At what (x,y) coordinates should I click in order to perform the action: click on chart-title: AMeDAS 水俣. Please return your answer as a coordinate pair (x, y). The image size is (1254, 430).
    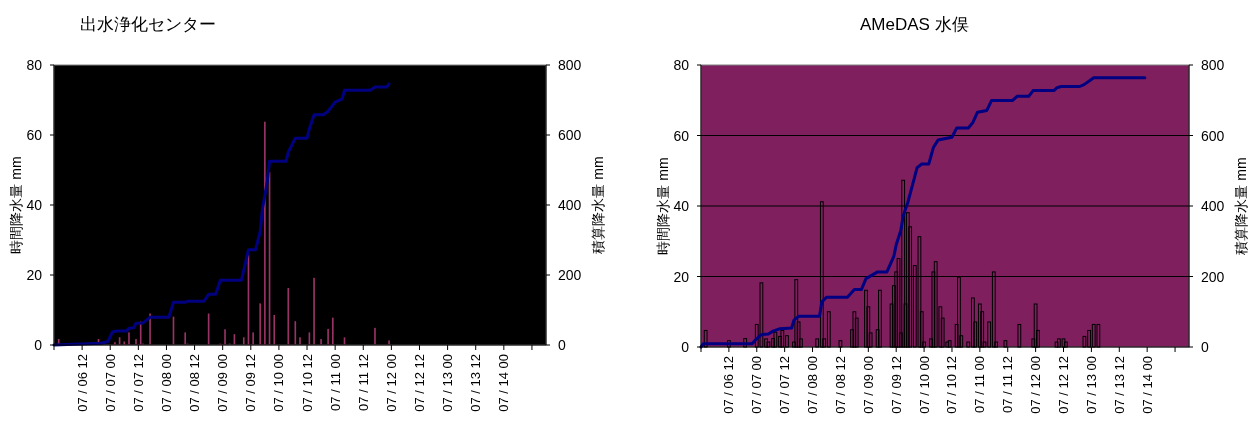
    Looking at the image, I should click on (914, 24).